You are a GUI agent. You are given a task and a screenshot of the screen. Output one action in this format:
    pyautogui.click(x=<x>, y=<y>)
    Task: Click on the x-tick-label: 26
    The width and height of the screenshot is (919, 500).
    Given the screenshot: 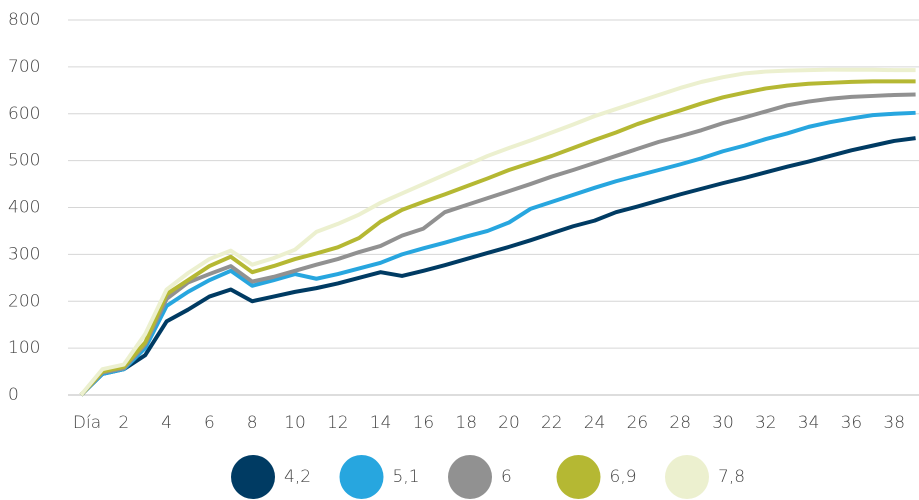 What is the action you would take?
    pyautogui.click(x=638, y=423)
    